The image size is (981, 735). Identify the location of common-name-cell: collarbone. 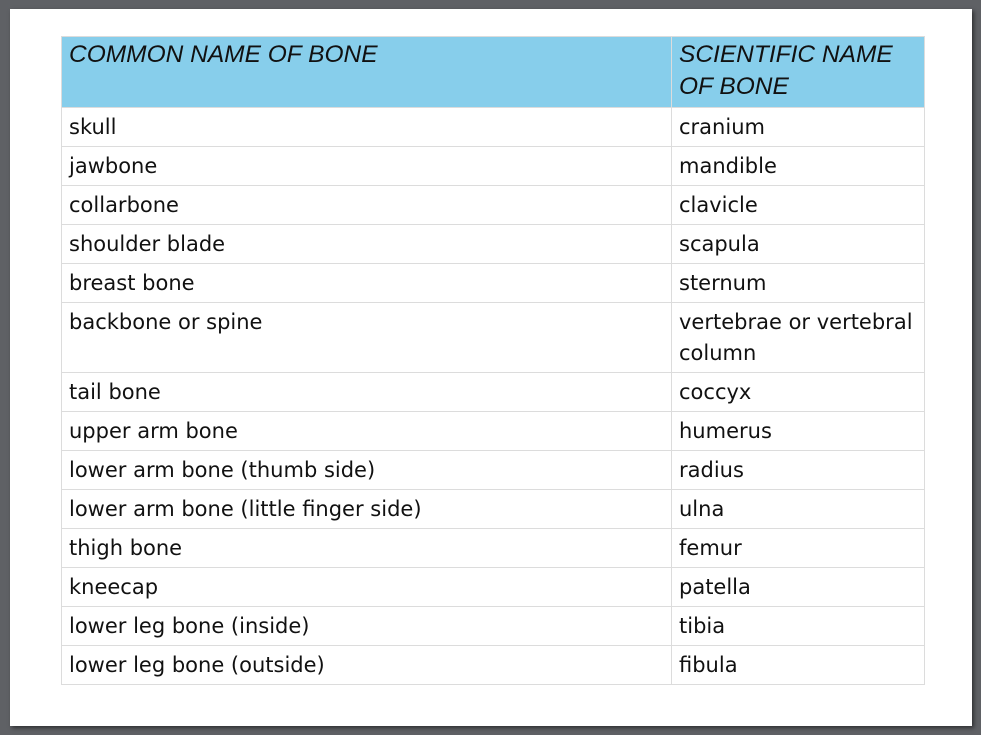
(366, 205).